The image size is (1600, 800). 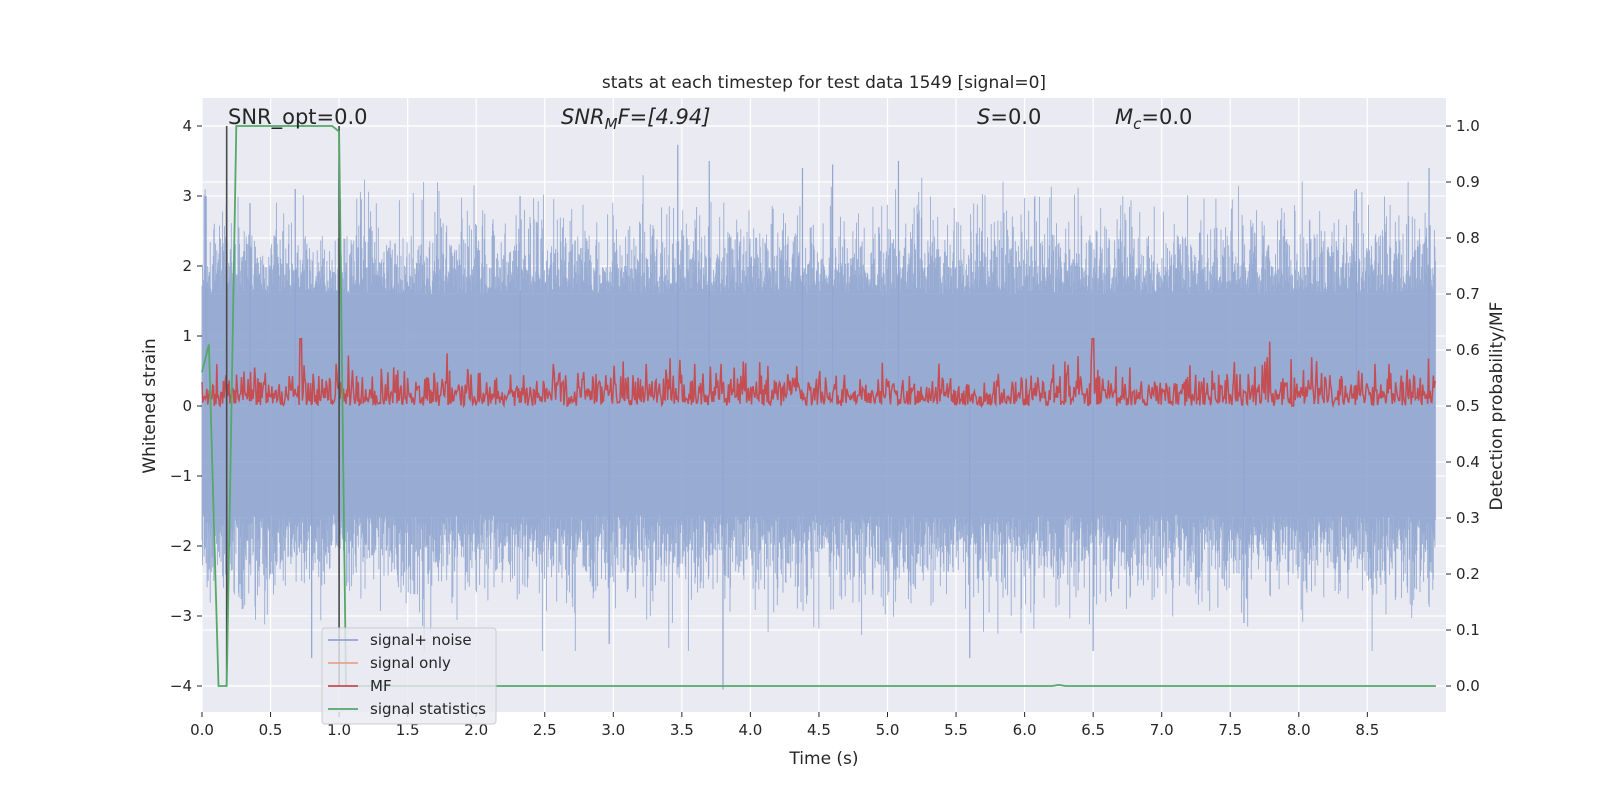 I want to click on right-y-tick-label: 0.4, so click(x=1468, y=462).